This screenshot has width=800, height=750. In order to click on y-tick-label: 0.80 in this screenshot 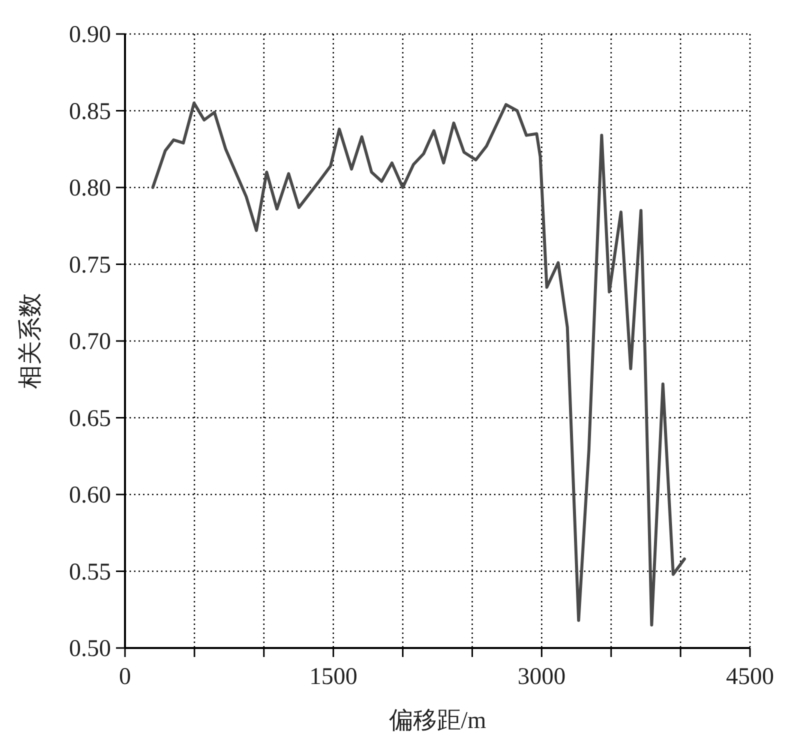, I will do `click(90, 189)`.